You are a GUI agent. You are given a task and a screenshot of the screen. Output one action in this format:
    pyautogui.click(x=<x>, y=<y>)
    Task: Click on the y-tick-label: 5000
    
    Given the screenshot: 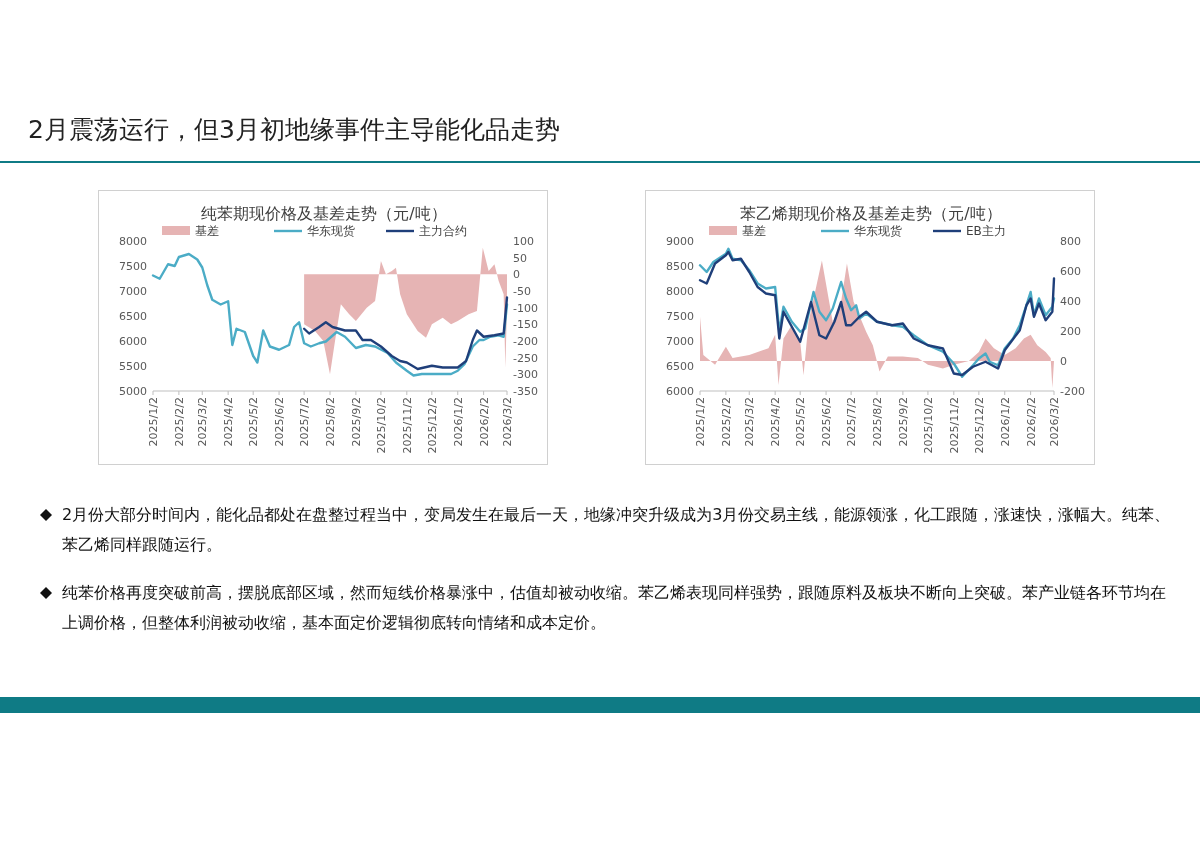 What is the action you would take?
    pyautogui.click(x=133, y=391)
    